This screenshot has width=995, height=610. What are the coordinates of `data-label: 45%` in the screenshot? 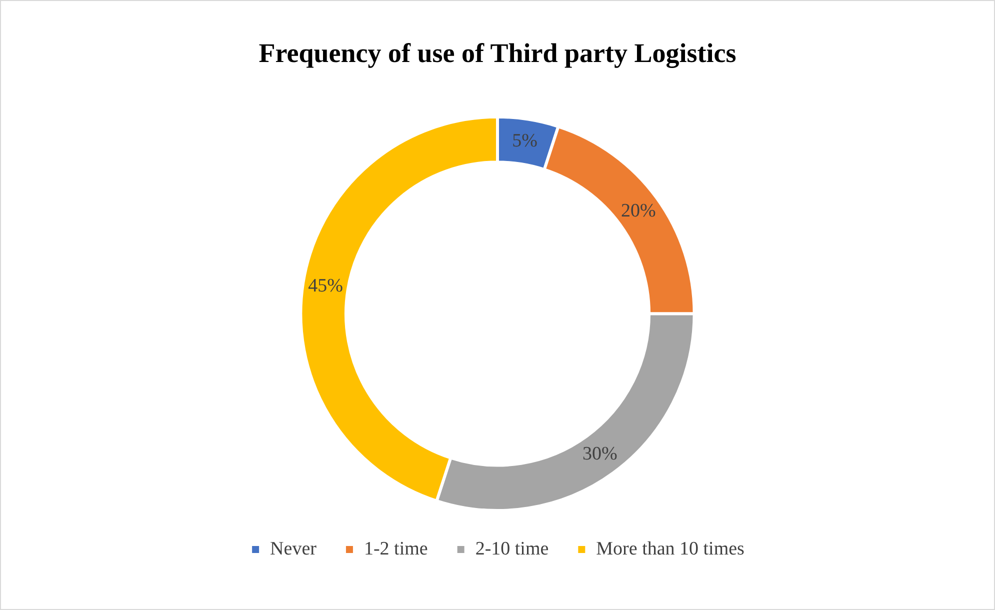 It's located at (326, 285).